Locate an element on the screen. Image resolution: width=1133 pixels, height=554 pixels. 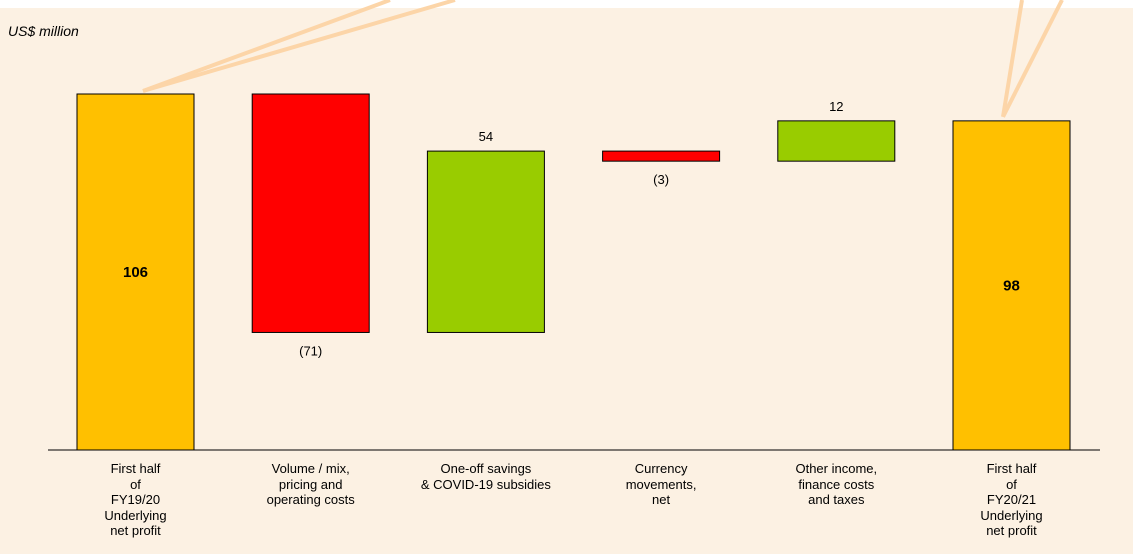
value-label-3: 54 is located at coordinates (486, 136).